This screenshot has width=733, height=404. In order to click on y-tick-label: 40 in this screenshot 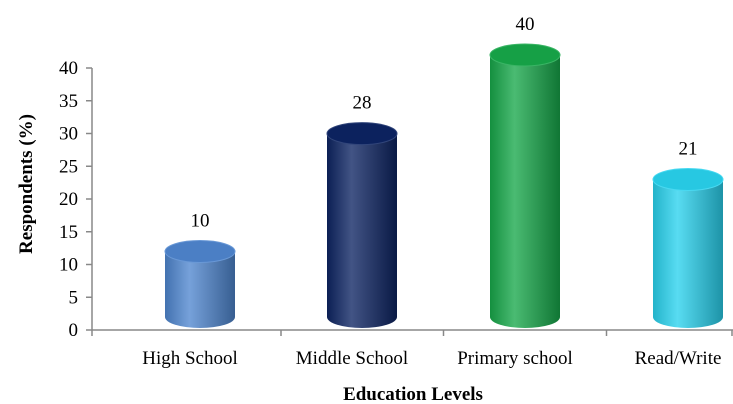, I will do `click(68, 68)`.